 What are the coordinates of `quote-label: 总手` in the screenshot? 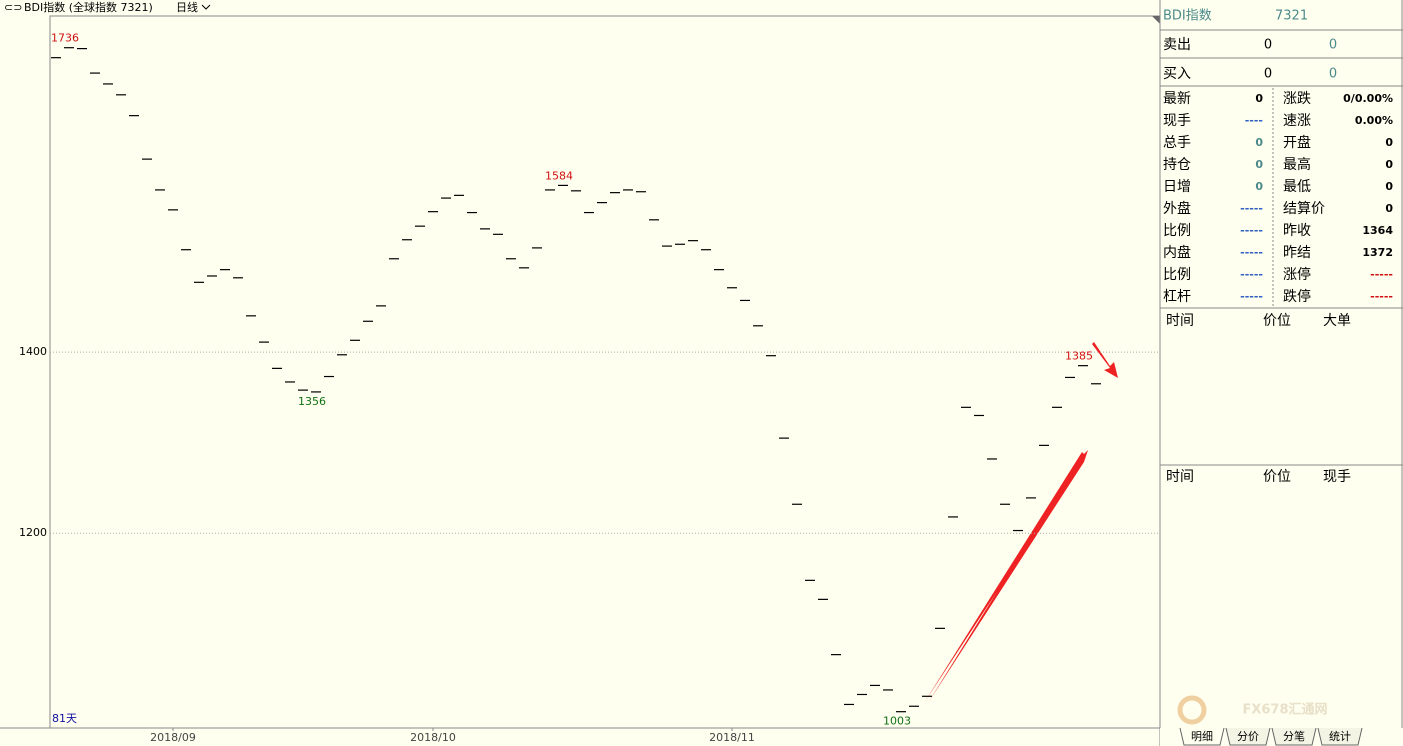 It's located at (1177, 143).